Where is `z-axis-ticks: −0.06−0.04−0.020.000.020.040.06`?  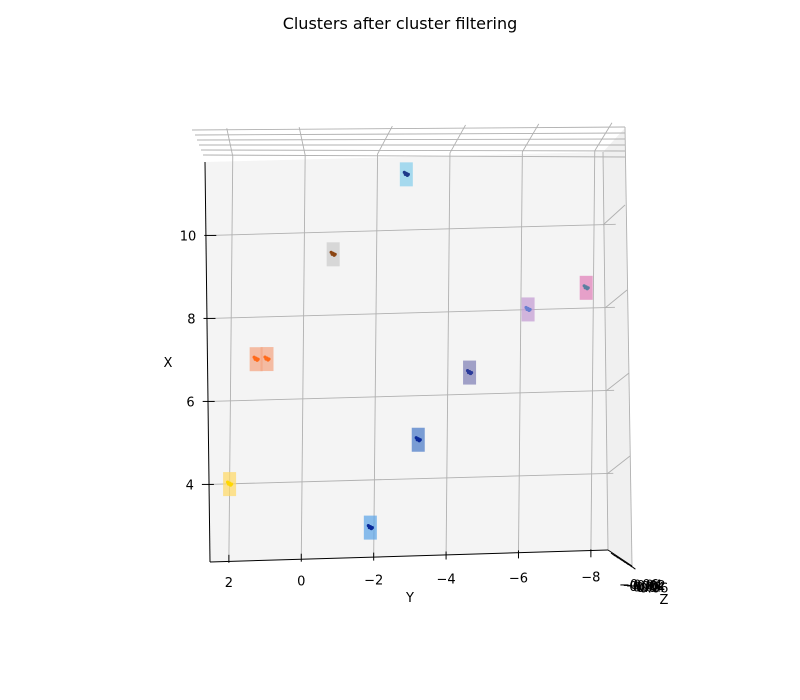 z-axis-ticks: −0.06−0.04−0.020.000.020.040.06 is located at coordinates (639, 574).